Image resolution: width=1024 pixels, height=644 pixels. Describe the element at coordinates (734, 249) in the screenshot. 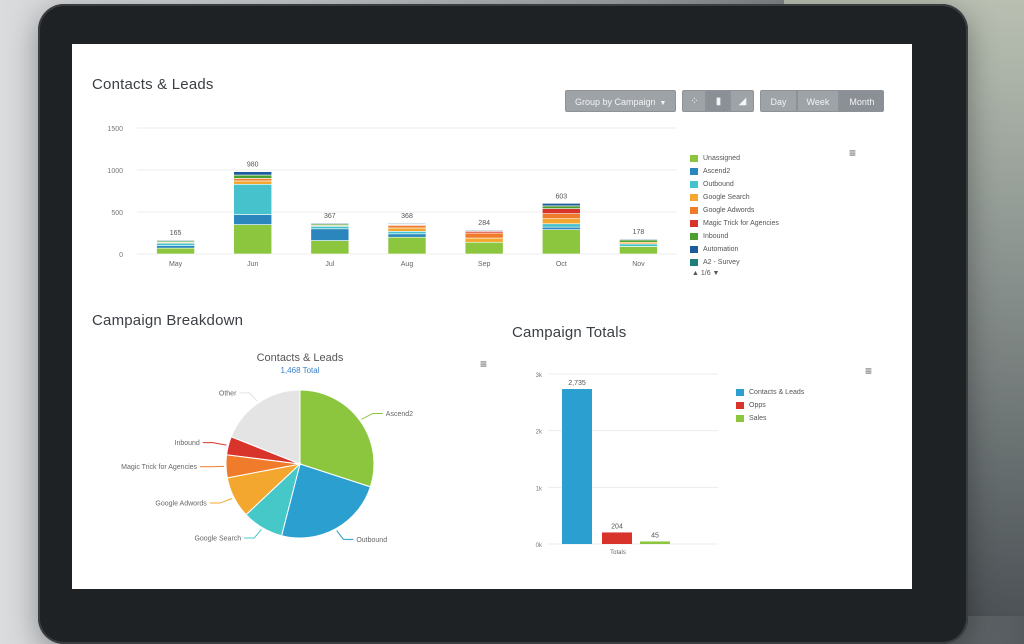

I see `legend-item: Automation` at that location.